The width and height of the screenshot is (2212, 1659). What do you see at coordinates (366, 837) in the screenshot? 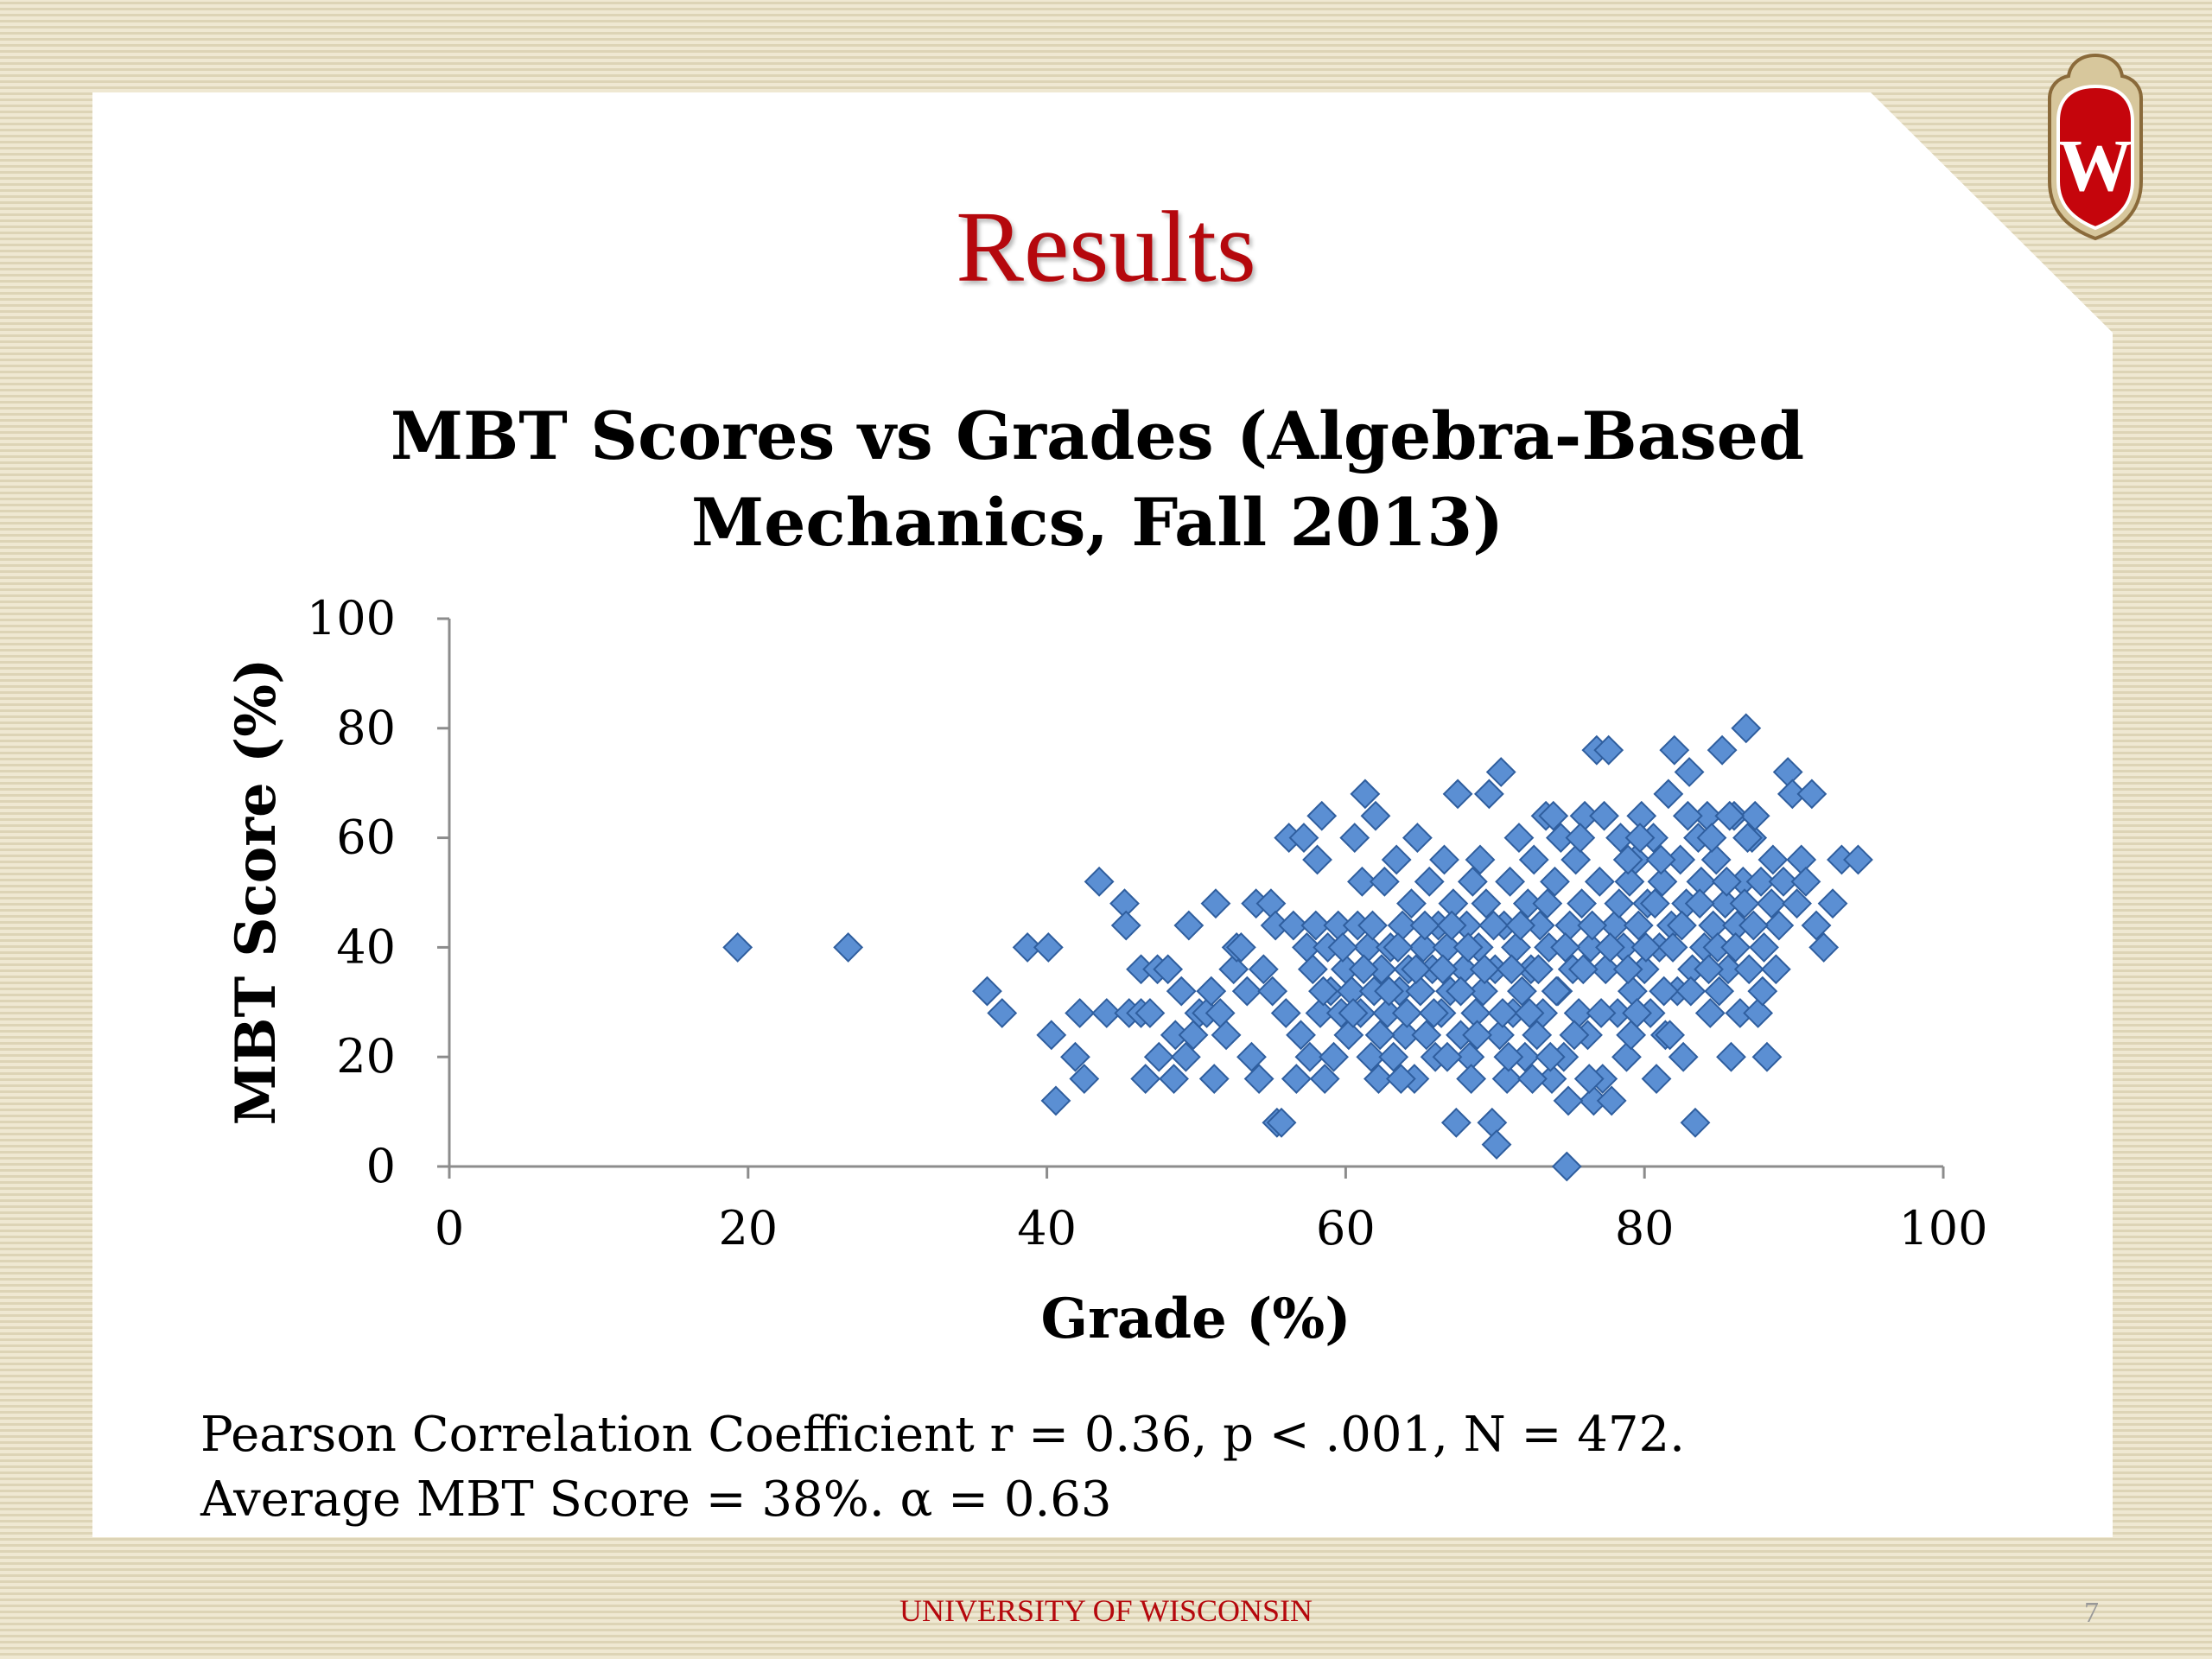
I see `y-tick-label: 60` at bounding box center [366, 837].